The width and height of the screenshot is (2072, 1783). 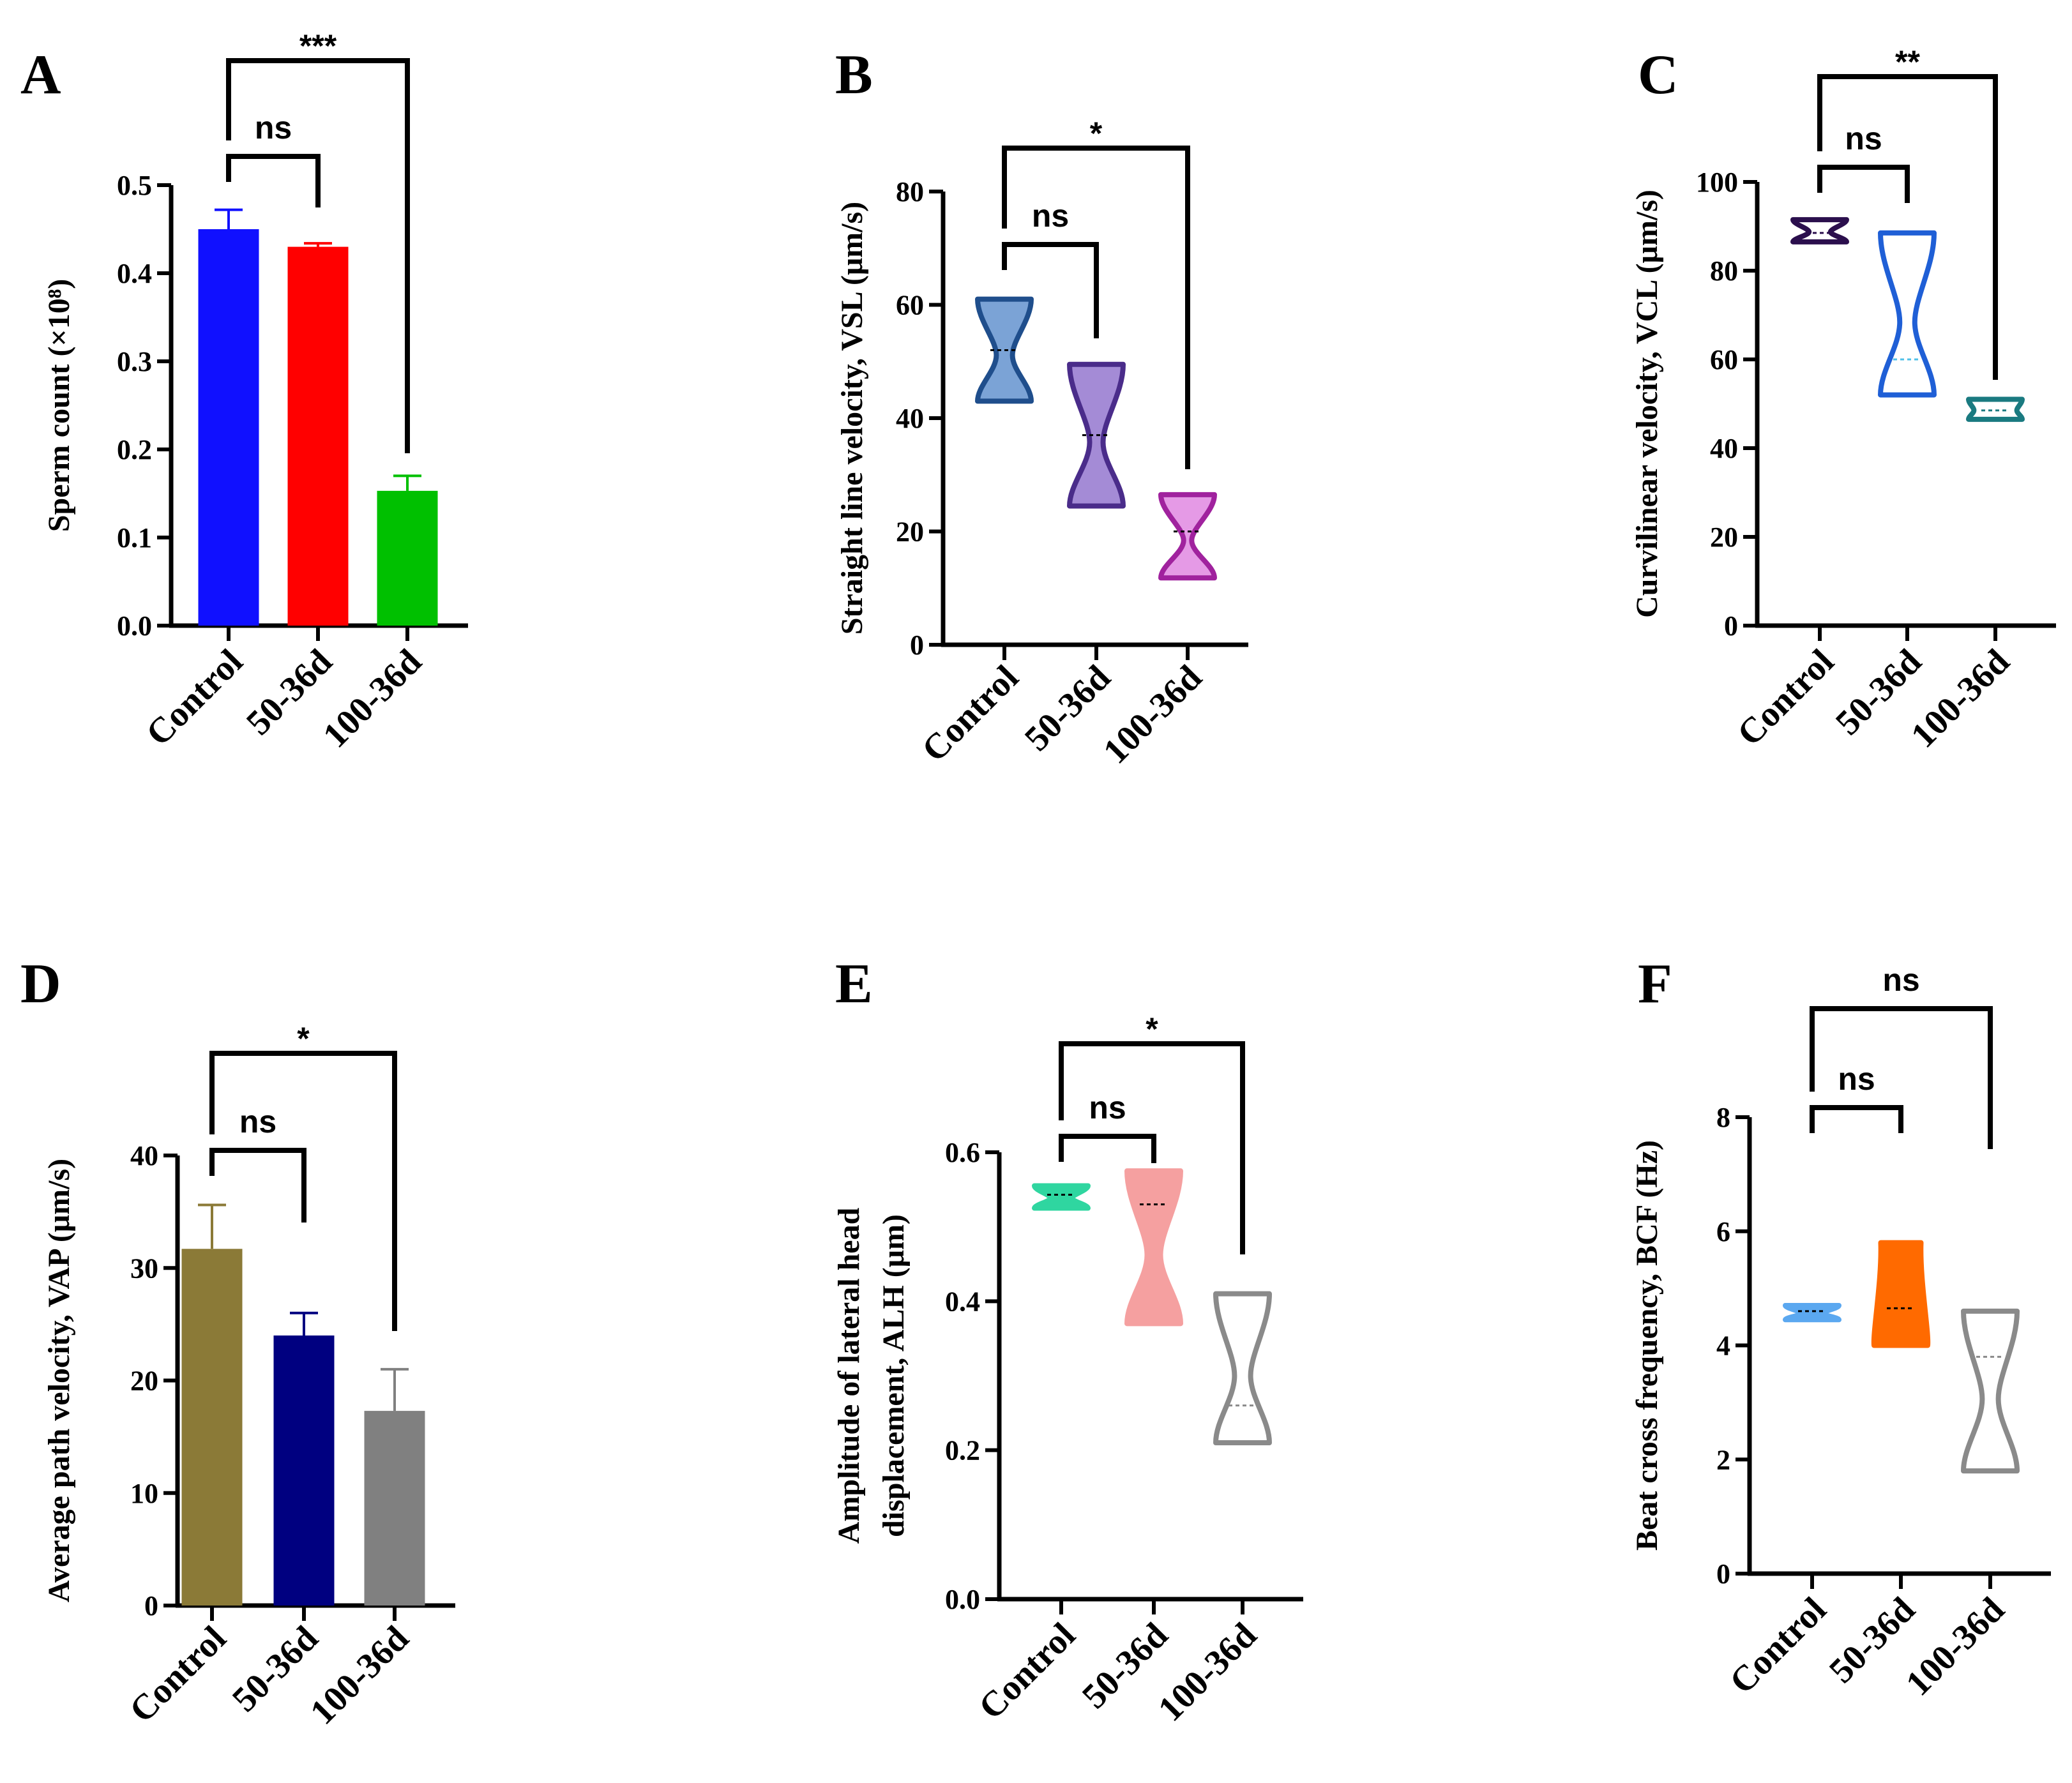 I want to click on significance-label: **, so click(x=1907, y=62).